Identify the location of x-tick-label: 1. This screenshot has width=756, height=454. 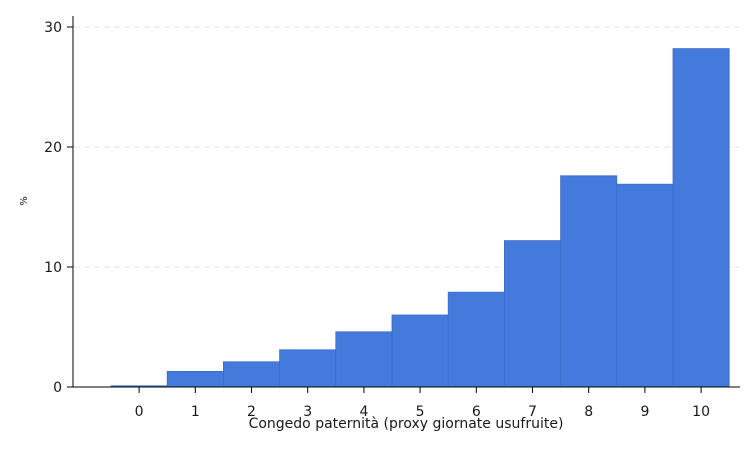
(195, 412).